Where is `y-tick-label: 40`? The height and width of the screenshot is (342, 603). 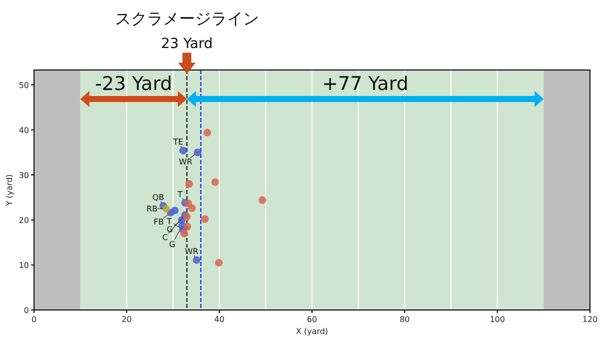
y-tick-label: 40 is located at coordinates (23, 130).